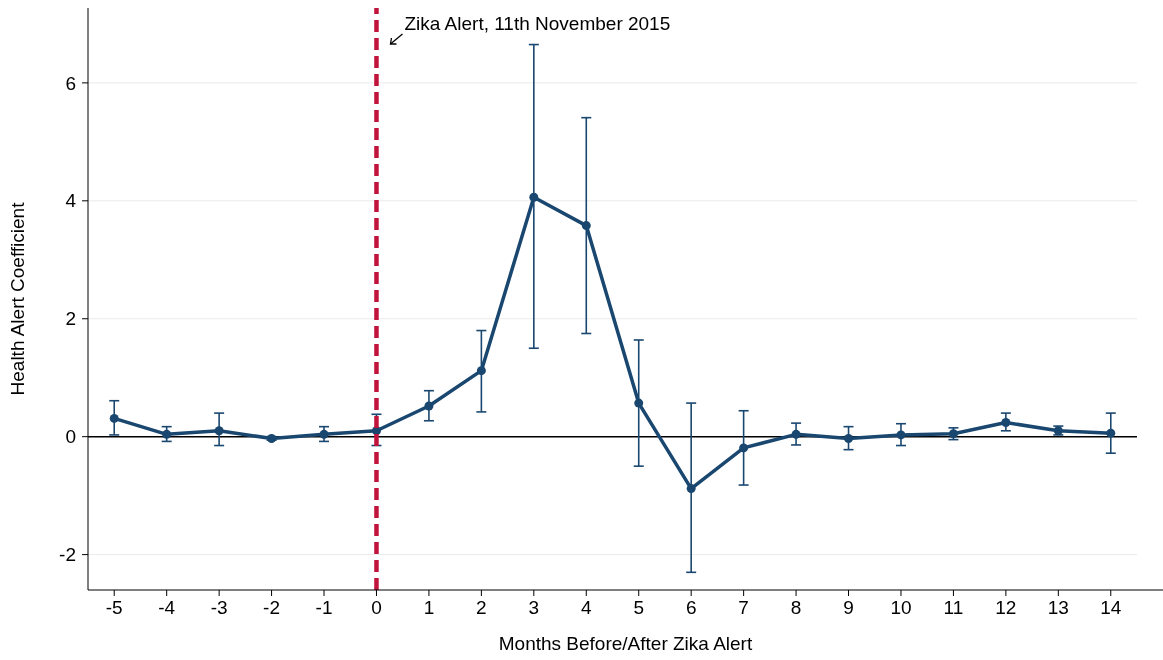 This screenshot has width=1163, height=660. What do you see at coordinates (17, 298) in the screenshot?
I see `y-axis-title: Health Alert Coefficient` at bounding box center [17, 298].